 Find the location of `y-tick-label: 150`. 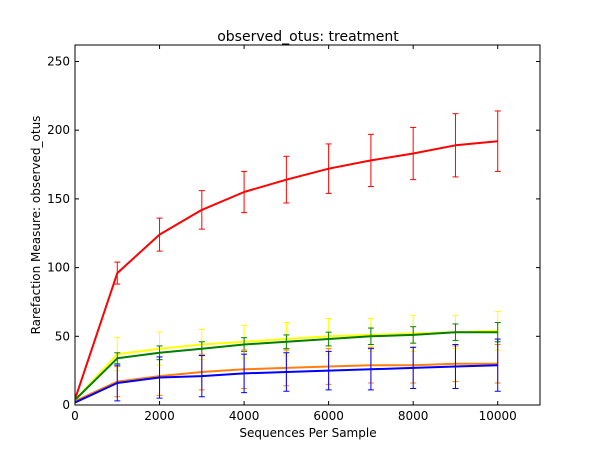

y-tick-label: 150 is located at coordinates (58, 199).